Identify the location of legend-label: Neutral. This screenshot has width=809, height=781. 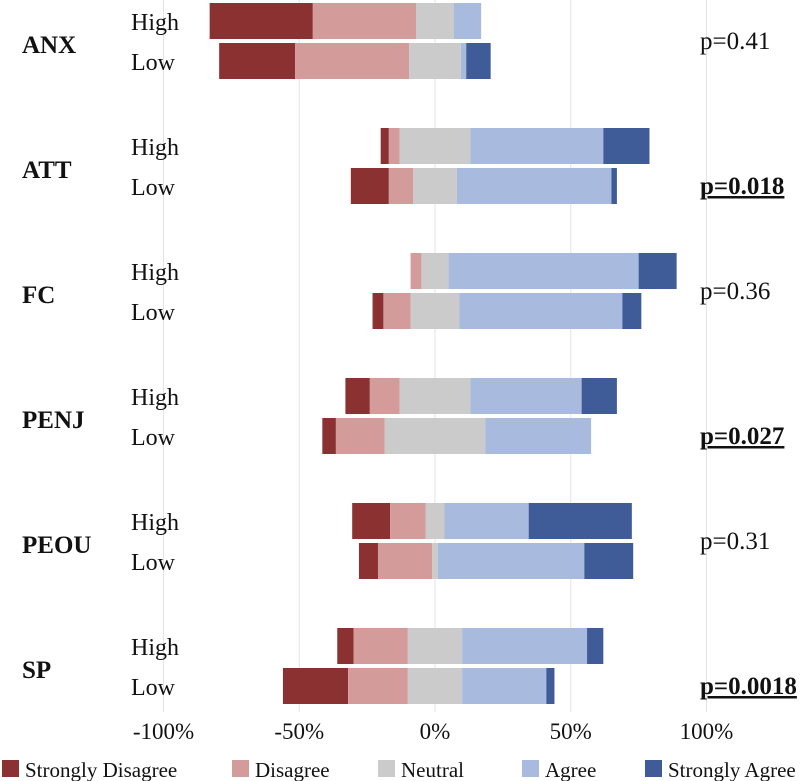
(432, 769).